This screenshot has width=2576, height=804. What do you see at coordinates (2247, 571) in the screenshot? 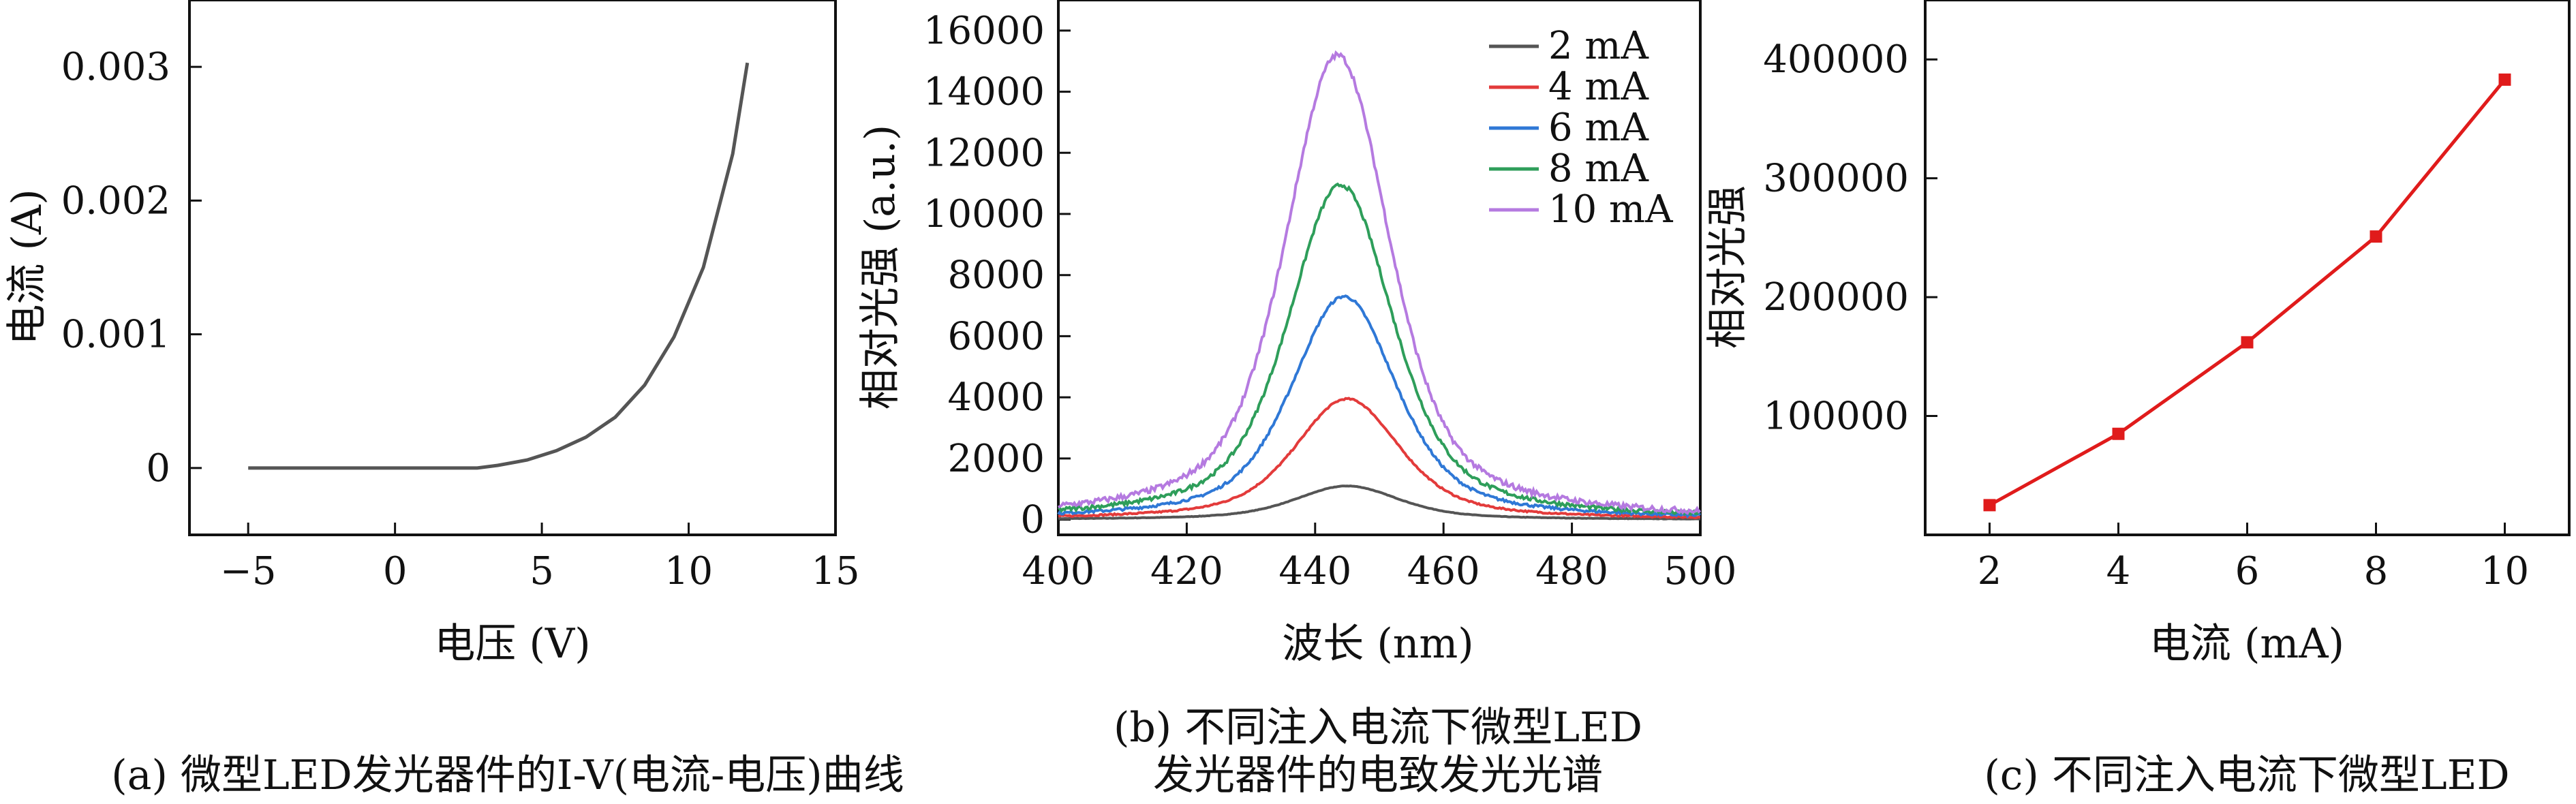
I see `panel-c-x-tick-label: 6` at bounding box center [2247, 571].